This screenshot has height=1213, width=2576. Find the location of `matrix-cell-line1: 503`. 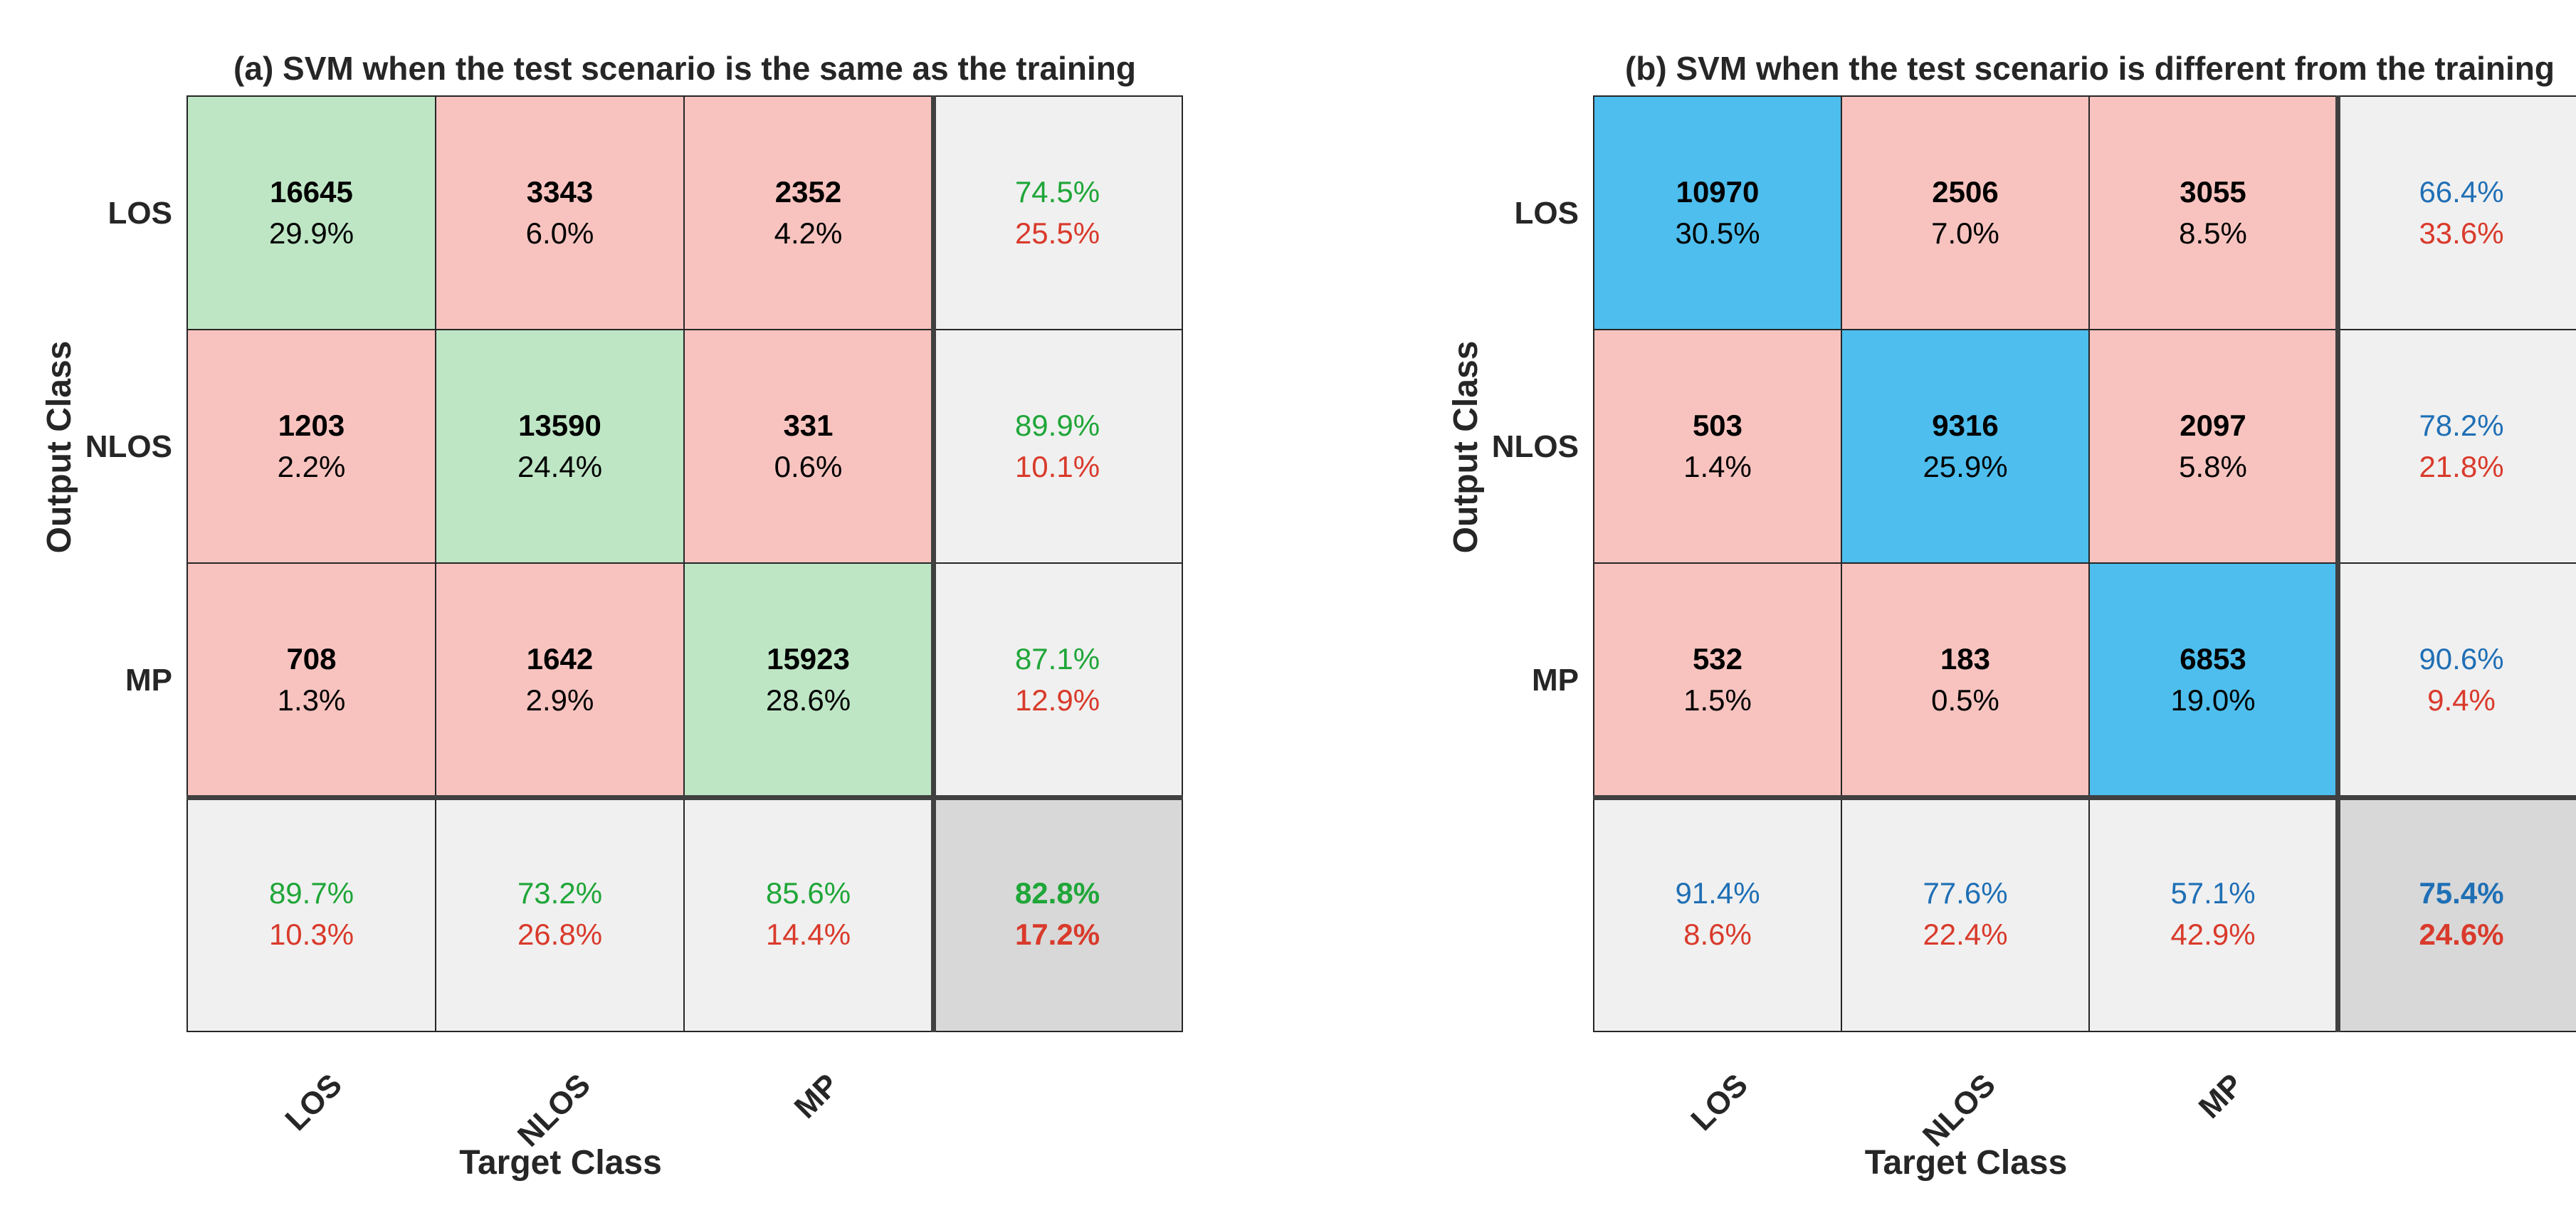

matrix-cell-line1: 503 is located at coordinates (1718, 426).